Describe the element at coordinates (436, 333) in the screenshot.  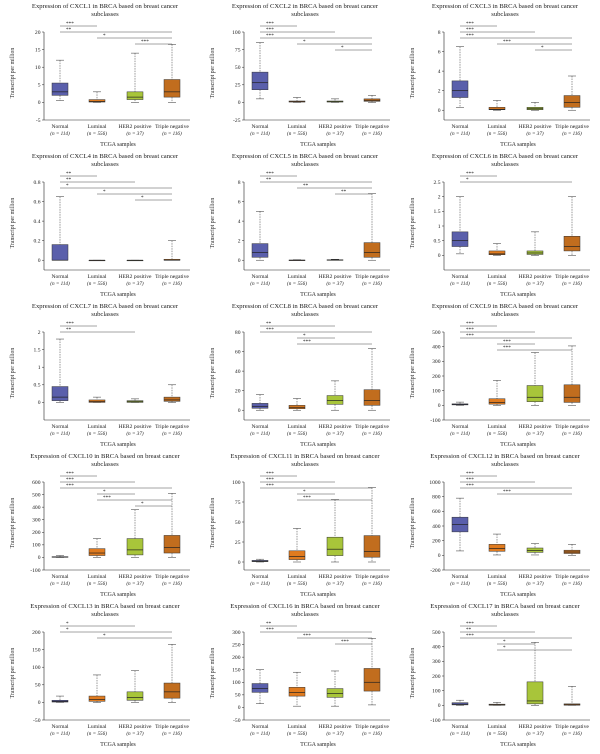
I see `y-tick-label: 500` at that location.